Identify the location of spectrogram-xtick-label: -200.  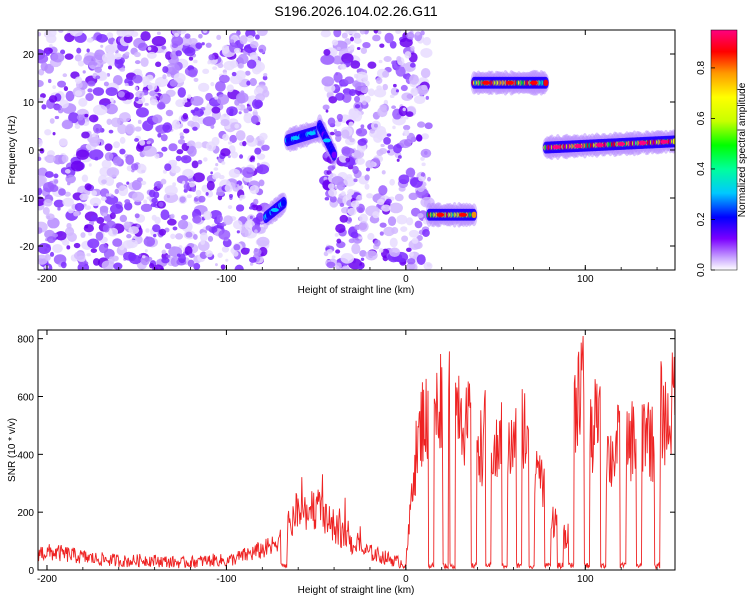
(47, 279).